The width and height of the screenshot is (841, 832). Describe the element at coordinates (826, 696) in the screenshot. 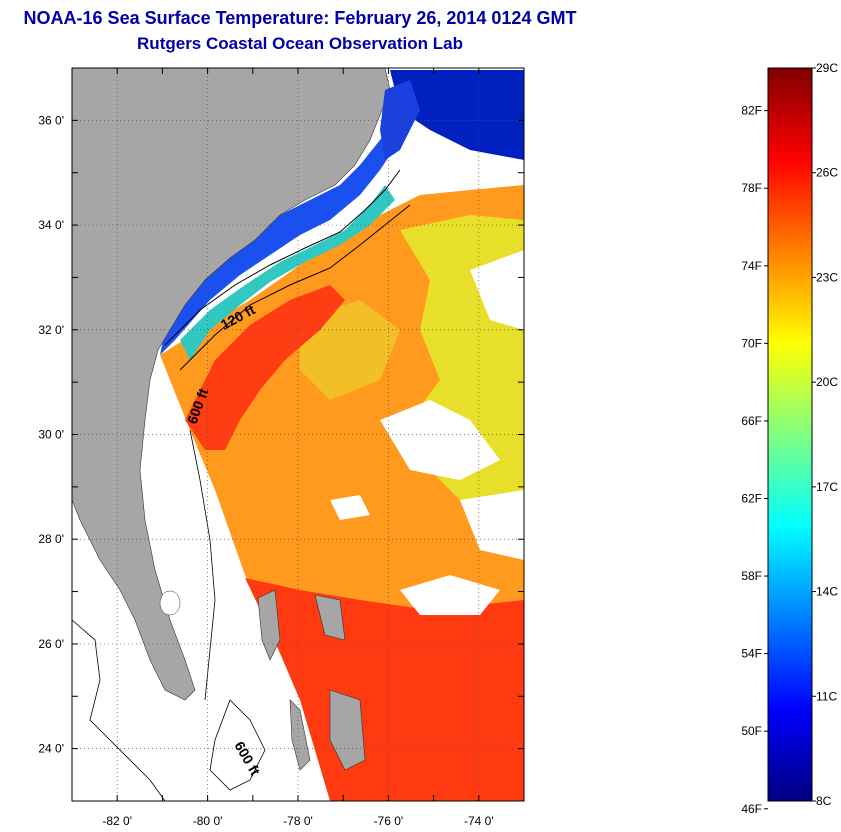

I see `colorbar-c-label: 11C` at that location.